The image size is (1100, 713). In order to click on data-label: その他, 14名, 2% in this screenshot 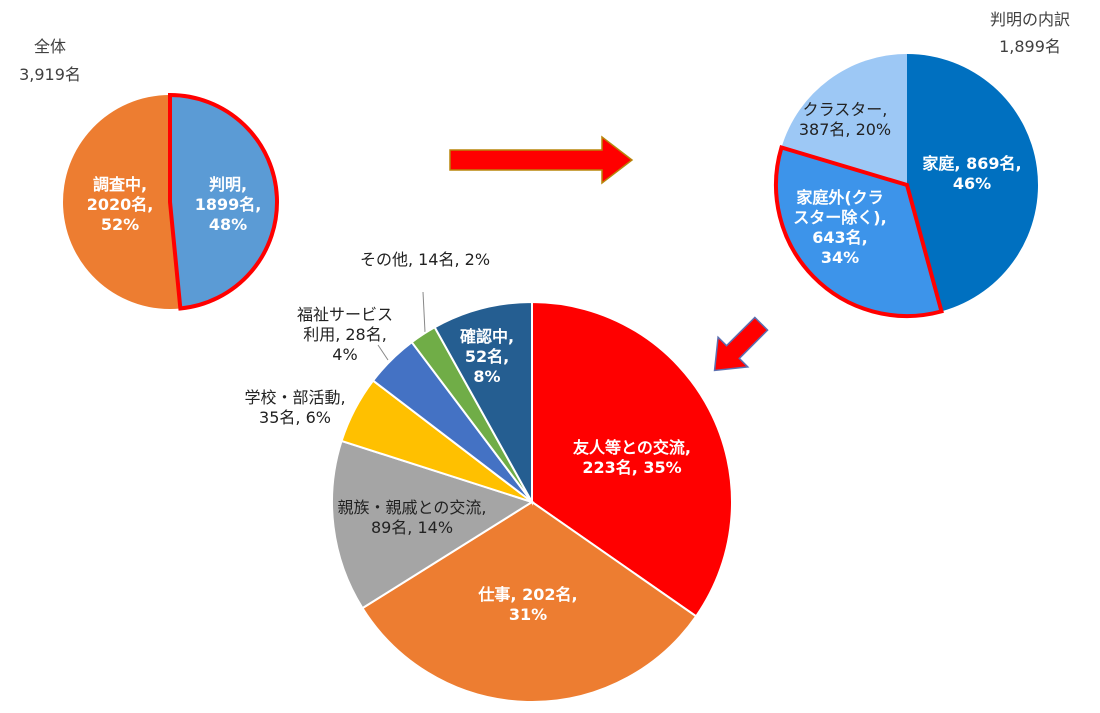, I will do `click(425, 259)`.